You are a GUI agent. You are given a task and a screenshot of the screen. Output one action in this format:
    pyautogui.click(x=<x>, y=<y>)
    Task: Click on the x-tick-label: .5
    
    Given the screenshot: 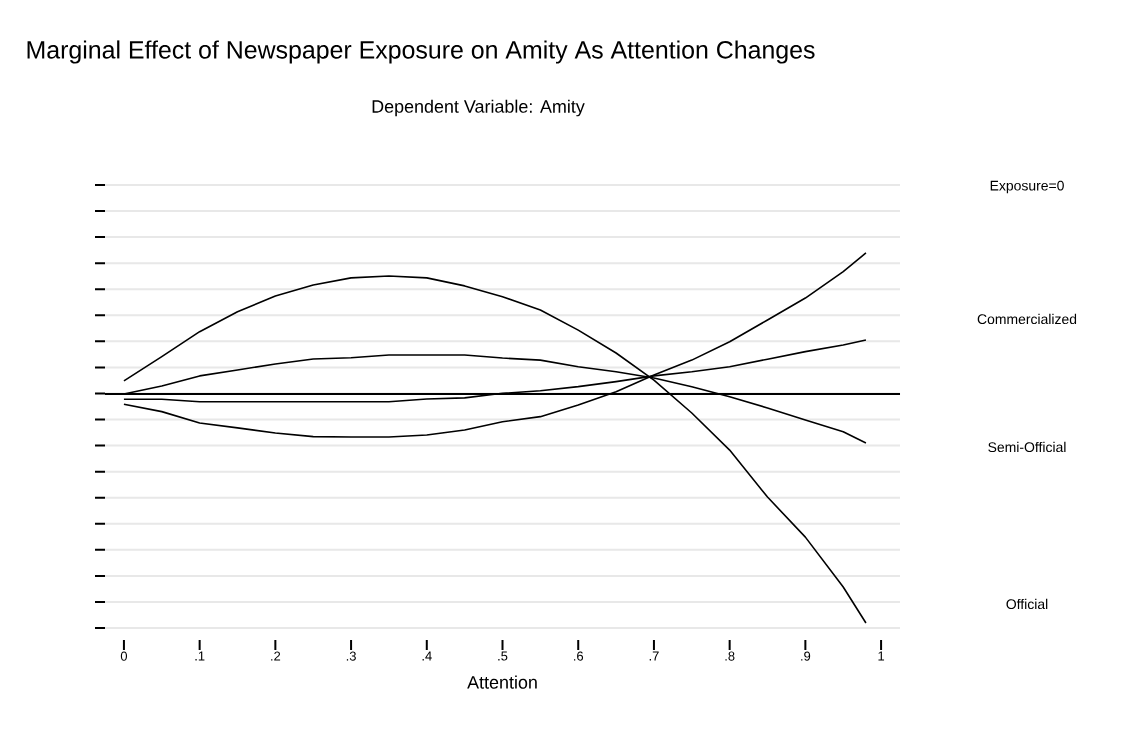 What is the action you would take?
    pyautogui.click(x=503, y=656)
    